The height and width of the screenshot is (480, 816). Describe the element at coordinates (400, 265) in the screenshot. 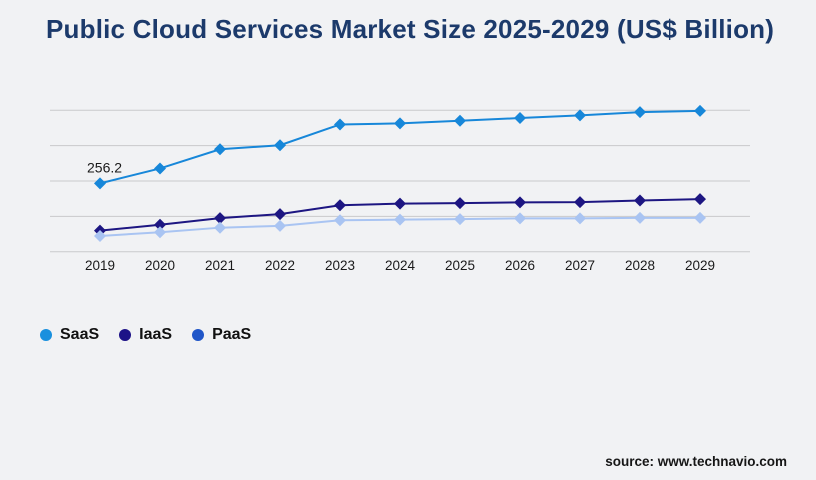

I see `x-axis-label: 2024` at that location.